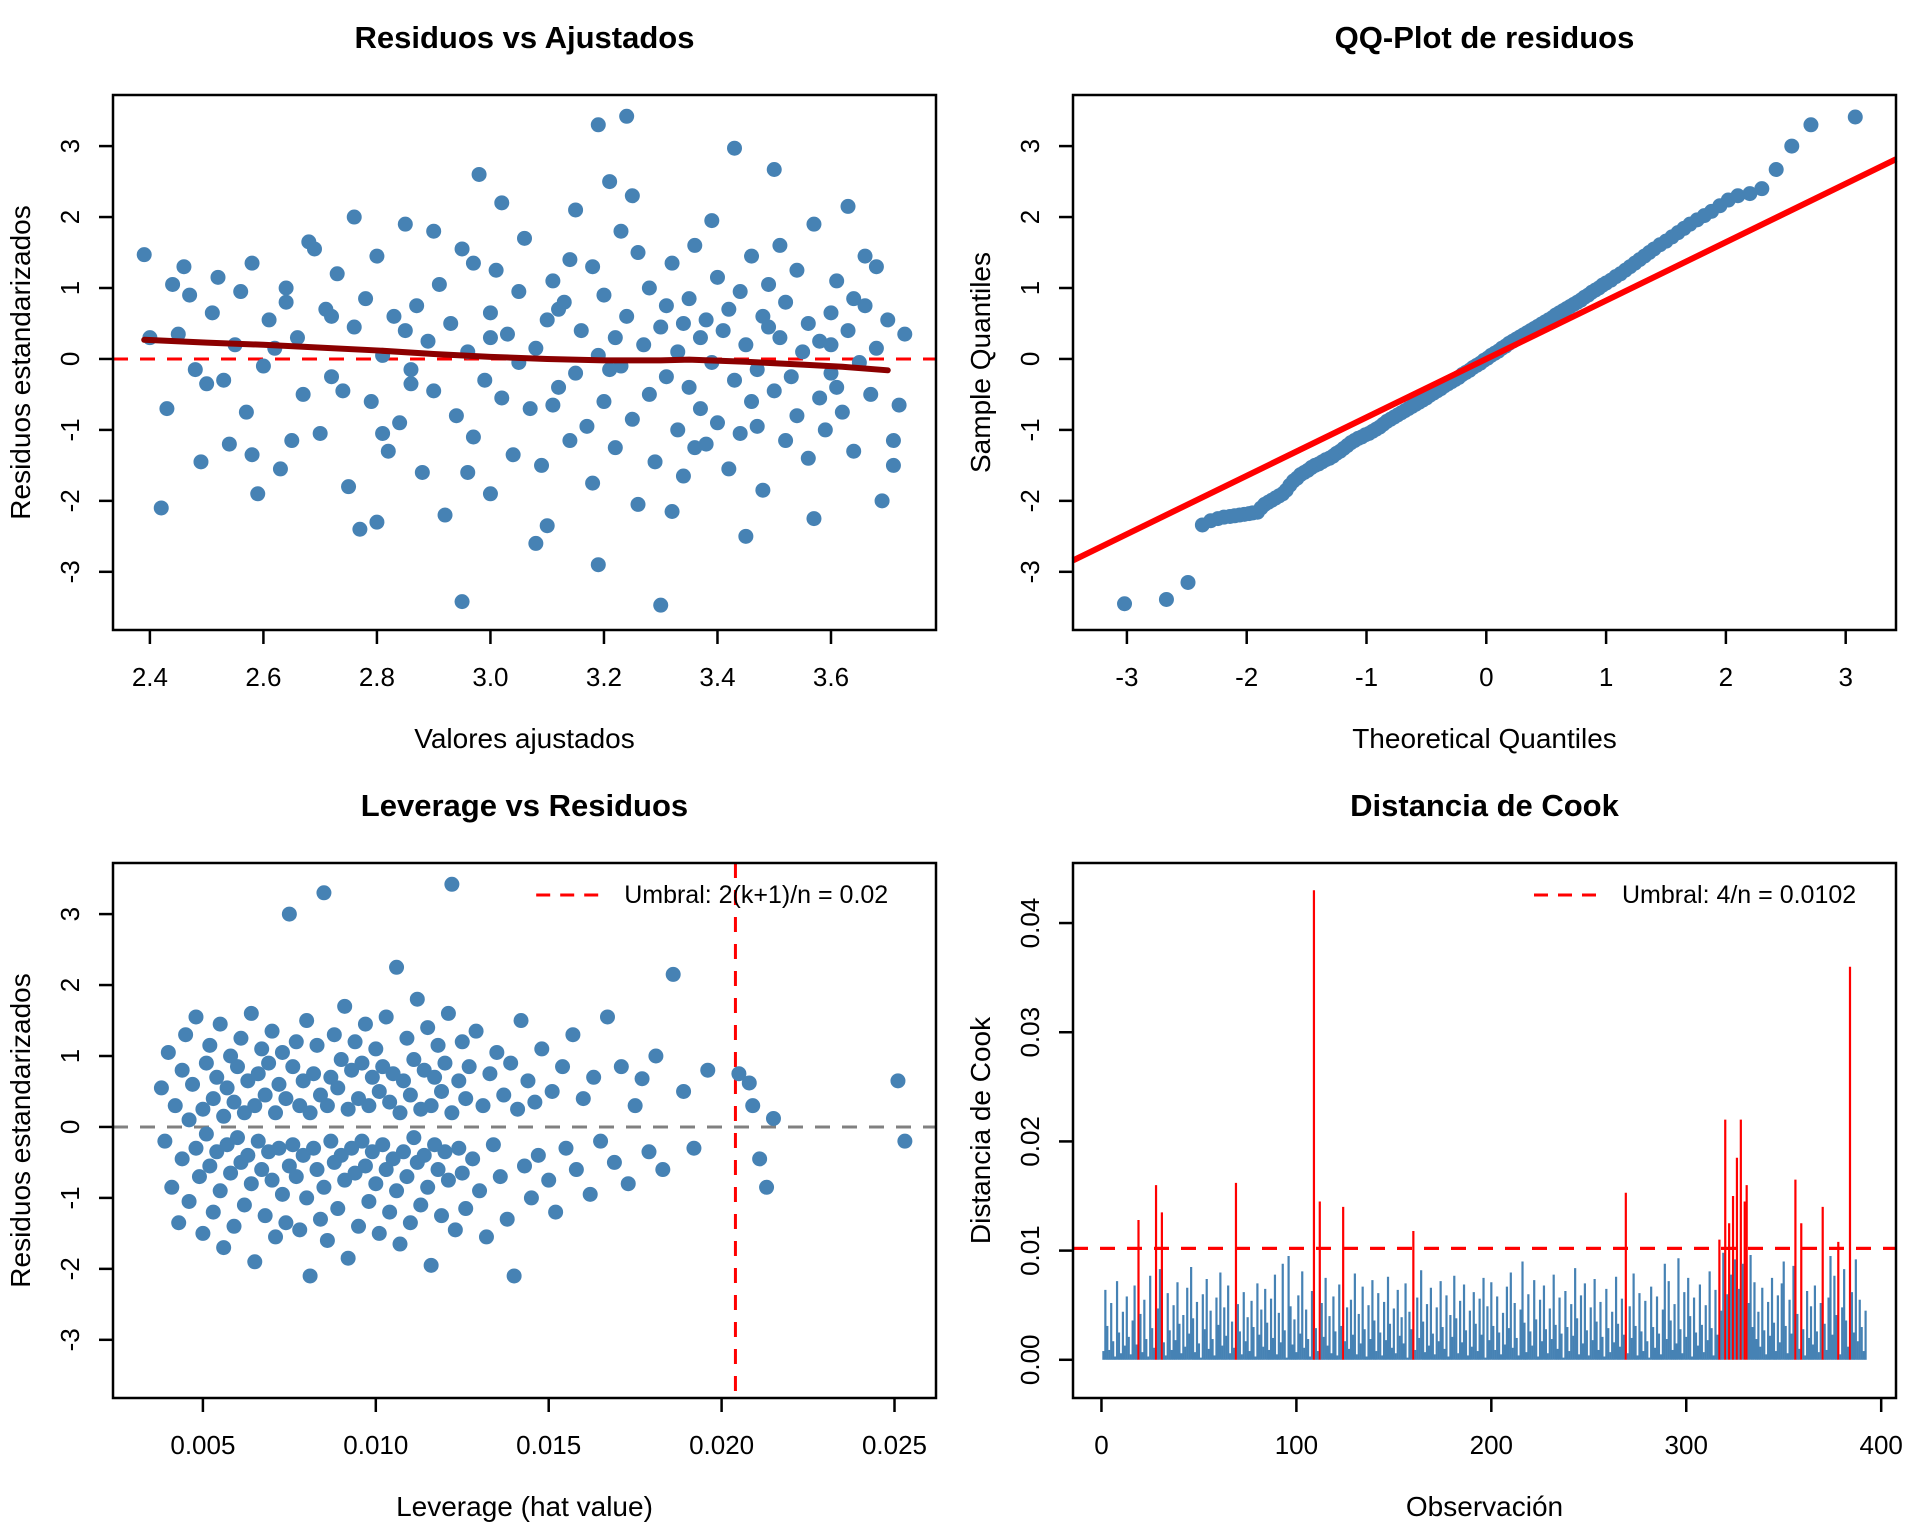 Image resolution: width=1920 pixels, height=1536 pixels. I want to click on y-axis-tick-label: -2, so click(70, 1268).